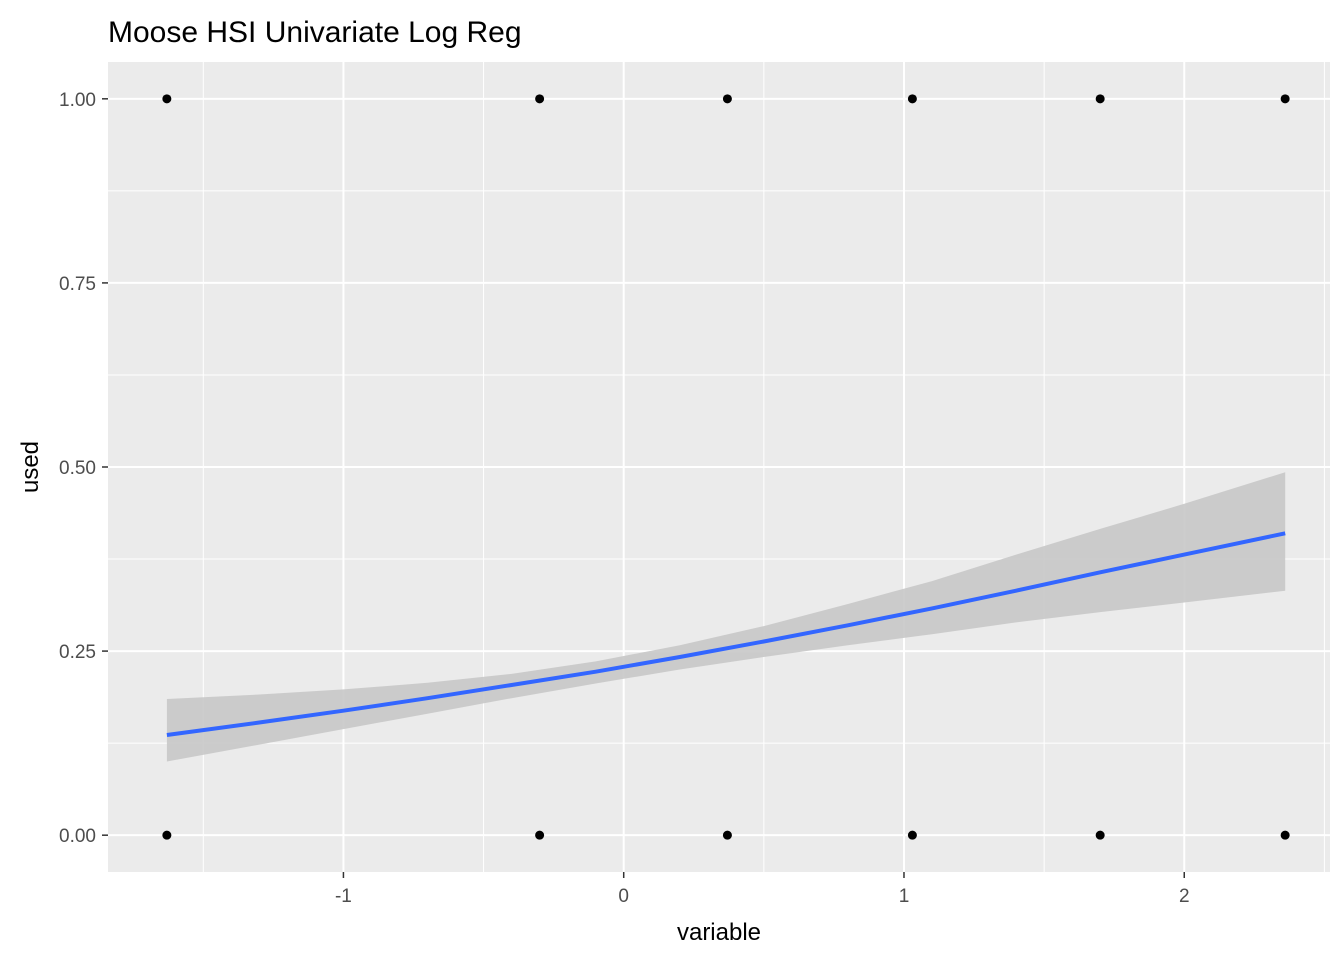  I want to click on y-axis-title: used, so click(30, 467).